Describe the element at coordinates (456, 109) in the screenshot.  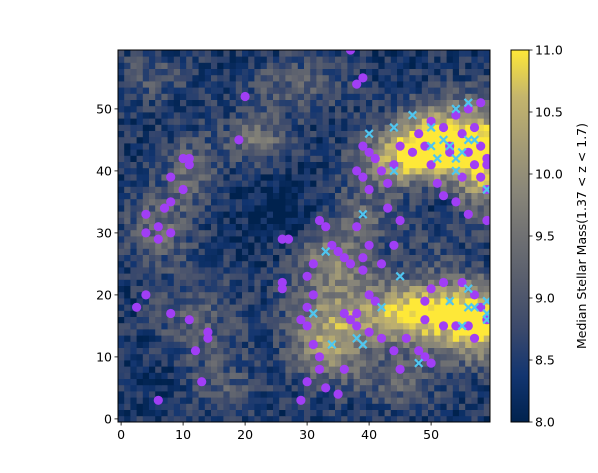
I see `scatter-point-x` at that location.